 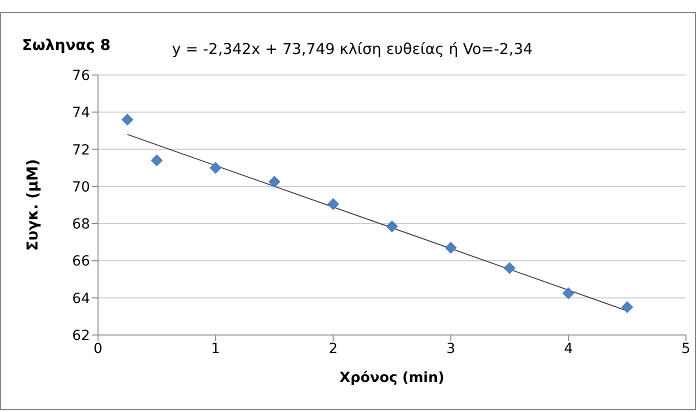 I want to click on y-tick-label: 62, so click(x=81, y=336).